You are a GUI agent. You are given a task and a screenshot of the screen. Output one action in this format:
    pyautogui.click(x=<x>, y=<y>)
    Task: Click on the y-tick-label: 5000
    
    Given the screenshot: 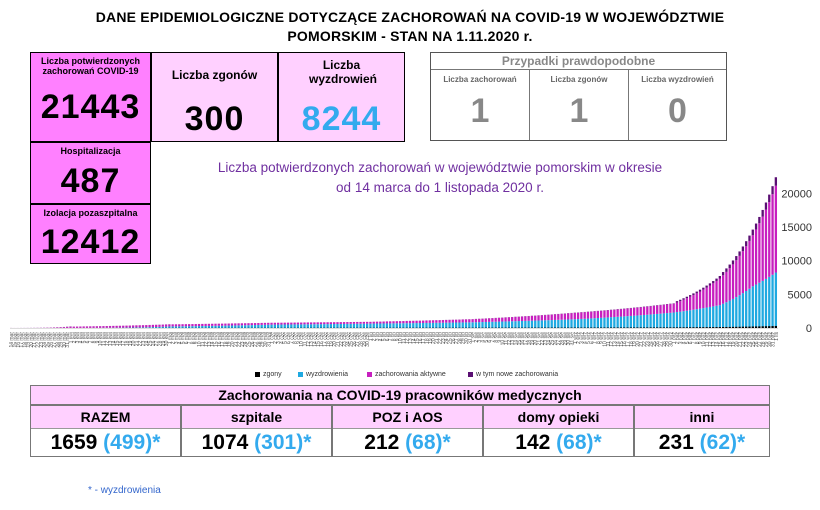 What is the action you would take?
    pyautogui.click(x=800, y=295)
    